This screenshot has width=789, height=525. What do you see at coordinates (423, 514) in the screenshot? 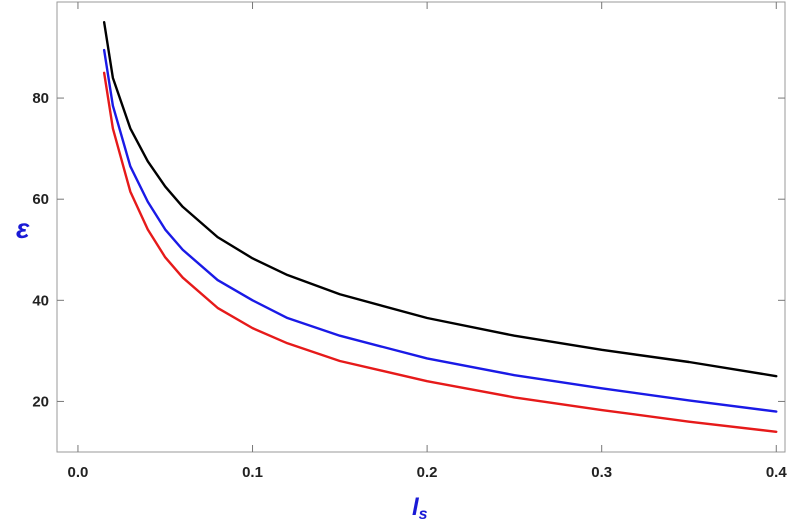
I see `x-axis-label-subscript: s` at bounding box center [423, 514].